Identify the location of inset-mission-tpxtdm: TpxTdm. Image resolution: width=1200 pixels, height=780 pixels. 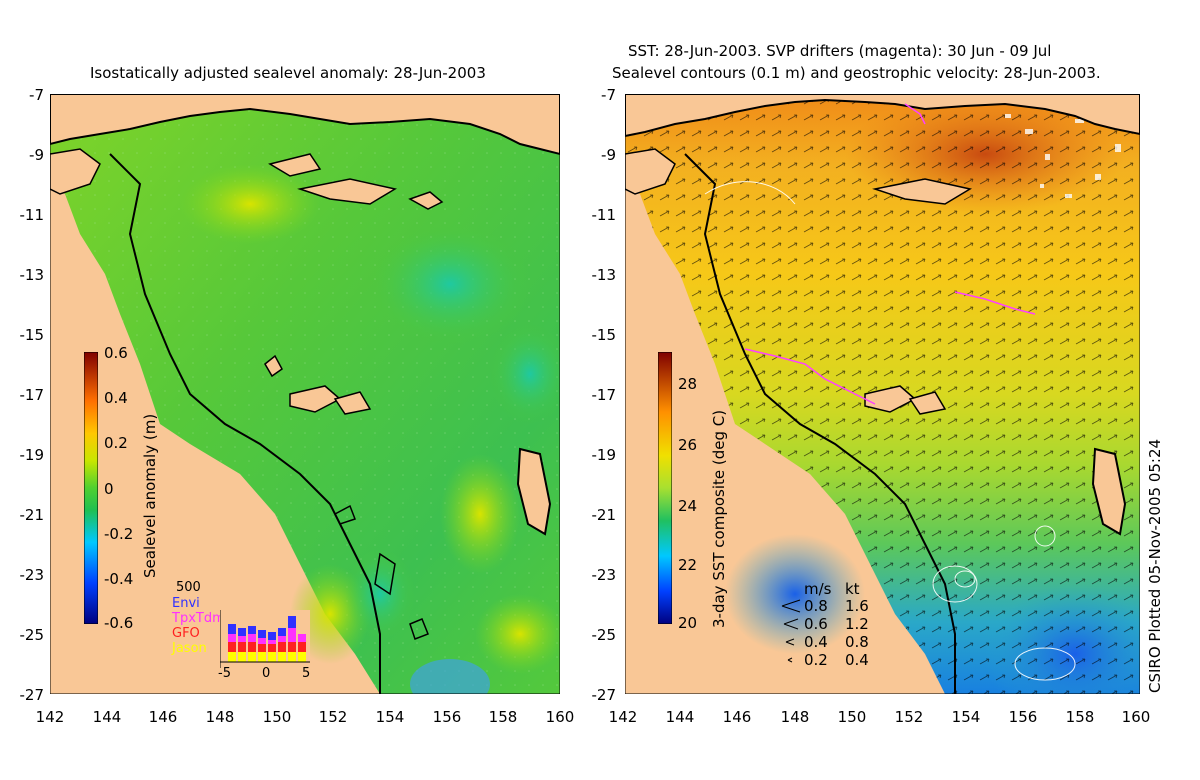
(198, 618).